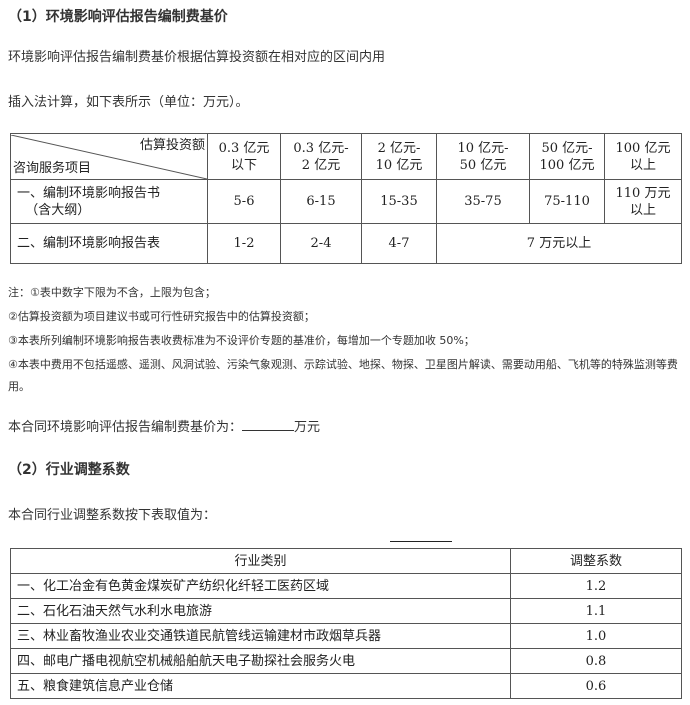  Describe the element at coordinates (559, 243) in the screenshot. I see `merged-cell: 7 万元以上` at that location.